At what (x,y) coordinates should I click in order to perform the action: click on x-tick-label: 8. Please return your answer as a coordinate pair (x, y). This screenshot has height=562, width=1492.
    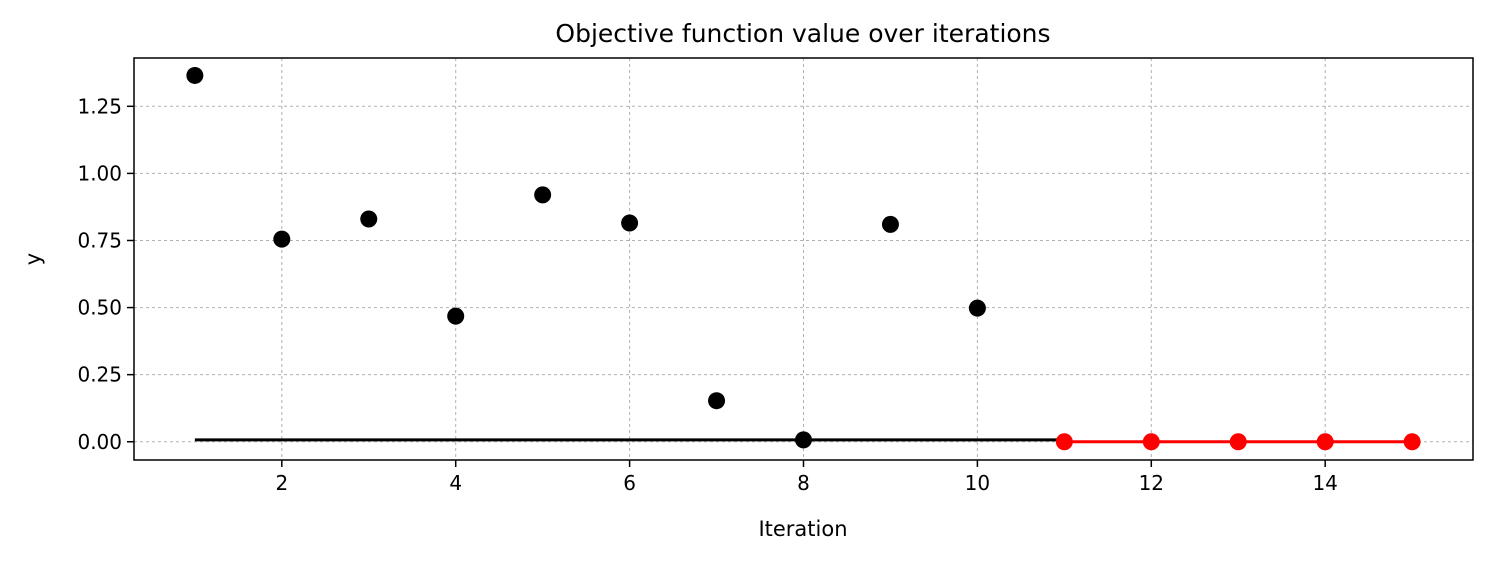
    Looking at the image, I should click on (803, 483).